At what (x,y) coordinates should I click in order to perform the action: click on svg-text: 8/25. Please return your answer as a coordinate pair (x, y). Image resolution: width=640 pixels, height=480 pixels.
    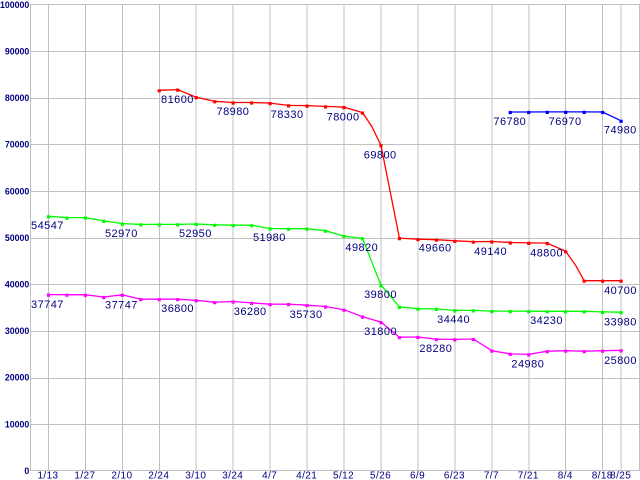
    Looking at the image, I should click on (620, 475).